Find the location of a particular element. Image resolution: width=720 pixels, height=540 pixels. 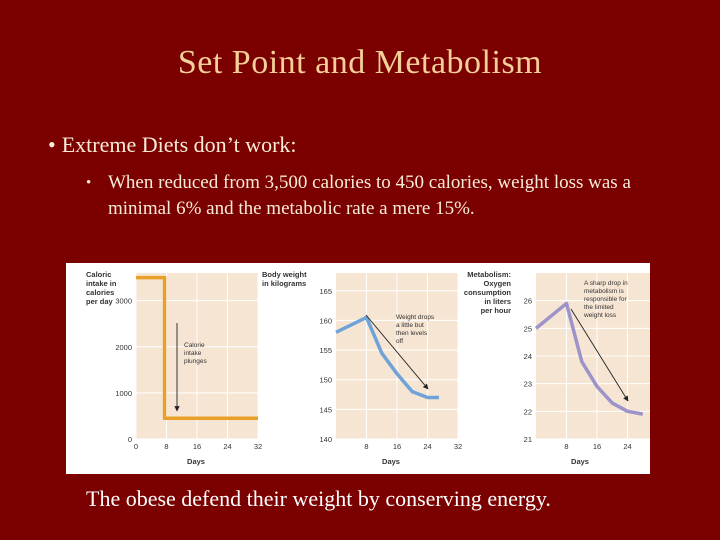

y-tick-label: 150 is located at coordinates (325, 380).